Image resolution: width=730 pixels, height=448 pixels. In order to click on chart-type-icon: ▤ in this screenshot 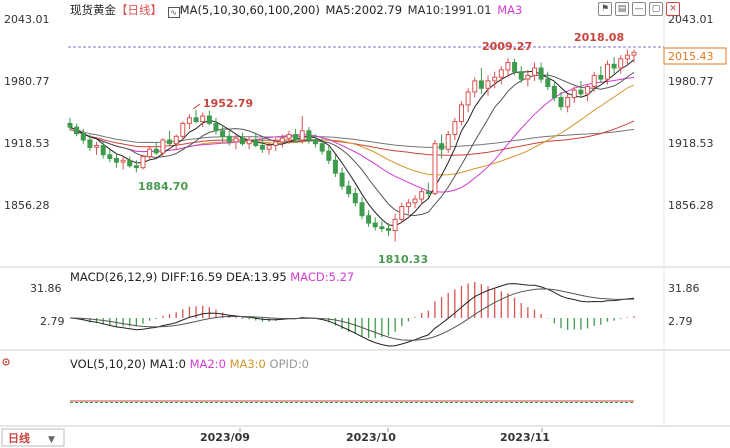, I will do `click(622, 9)`.